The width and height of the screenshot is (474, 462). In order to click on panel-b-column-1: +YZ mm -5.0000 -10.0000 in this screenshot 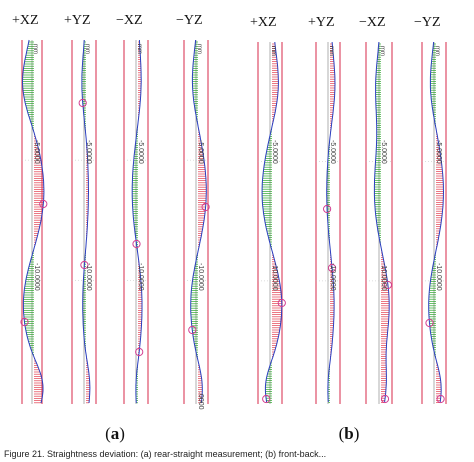, I will do `click(324, 209)`.